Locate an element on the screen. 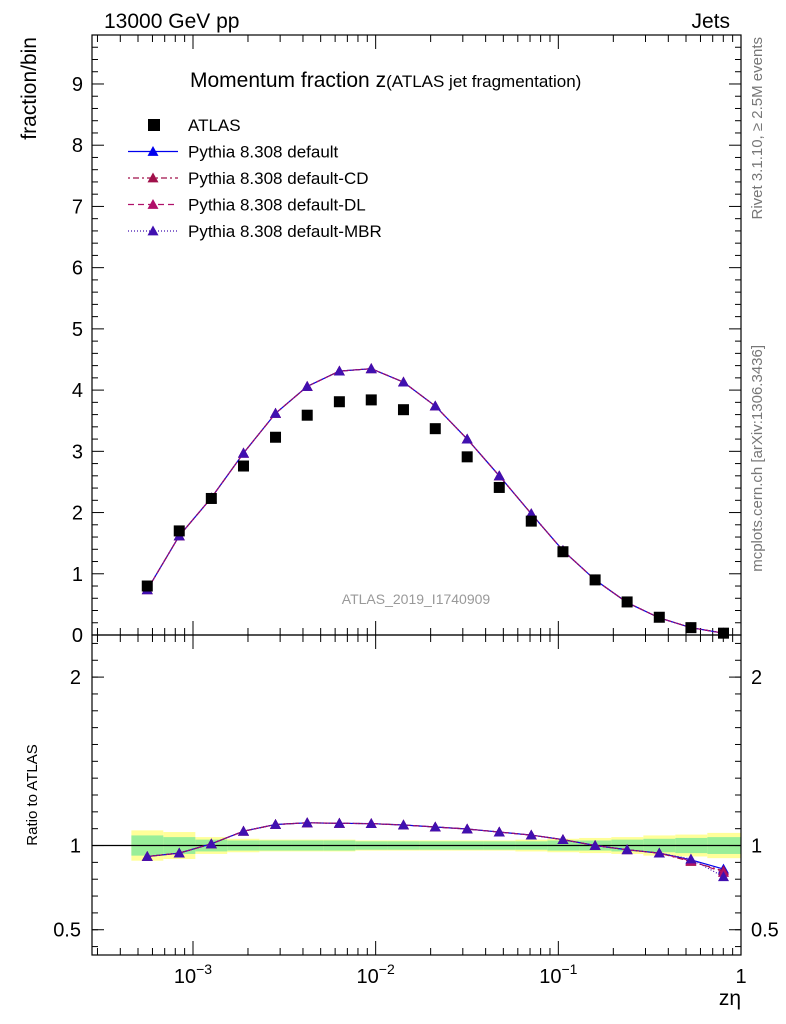 The image size is (786, 1024). ratio-y-tick-label: 1 is located at coordinates (75, 847).